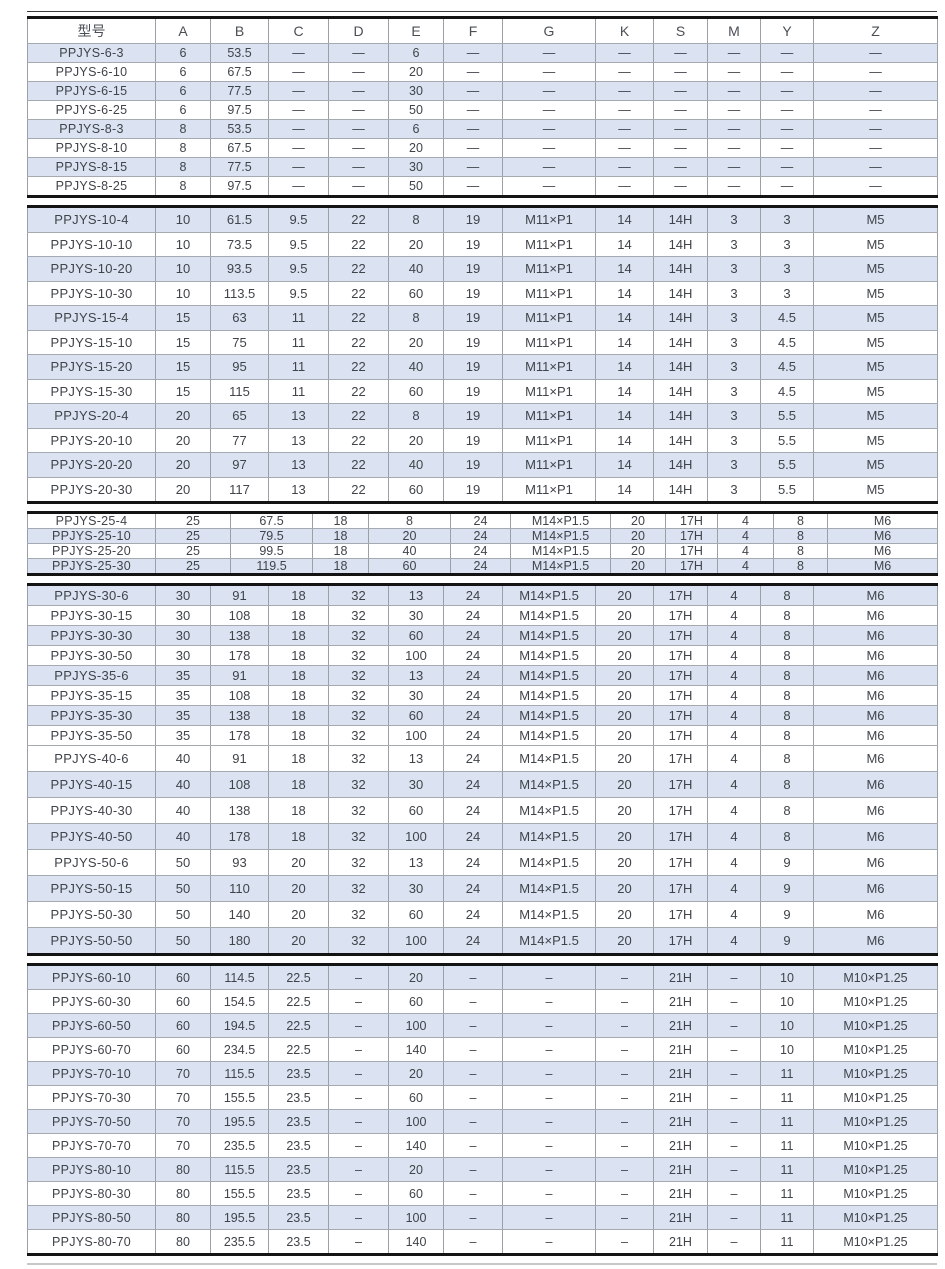 Image resolution: width=945 pixels, height=1269 pixels. What do you see at coordinates (91, 489) in the screenshot?
I see `model-cell: PPJYS-20-30` at bounding box center [91, 489].